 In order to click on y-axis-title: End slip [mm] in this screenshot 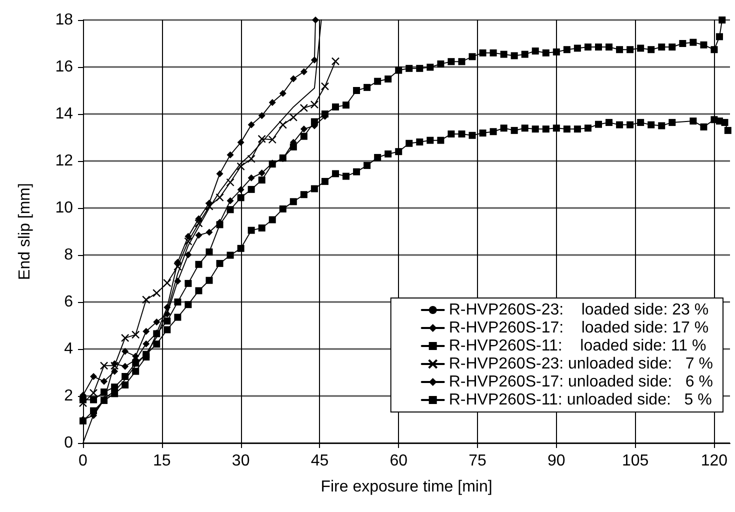, I will do `click(25, 231)`.